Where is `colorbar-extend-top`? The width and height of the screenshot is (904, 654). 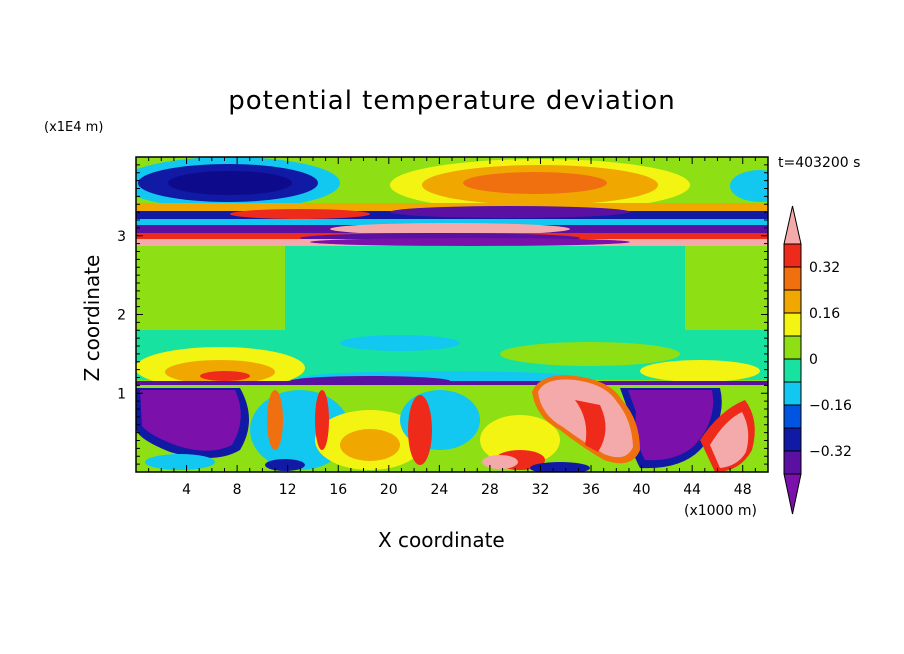 colorbar-extend-top is located at coordinates (792, 225).